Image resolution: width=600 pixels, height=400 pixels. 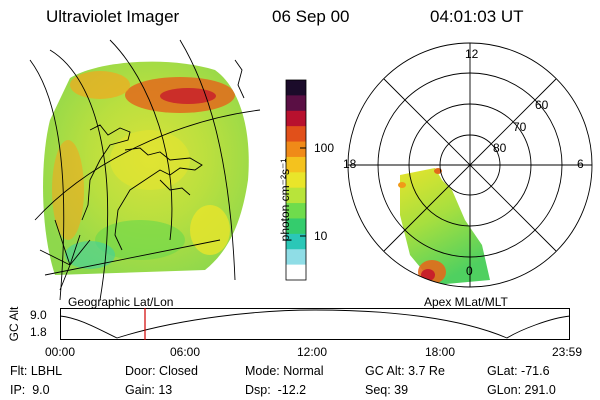 I want to click on mlt-label-12: 12, so click(x=472, y=54).